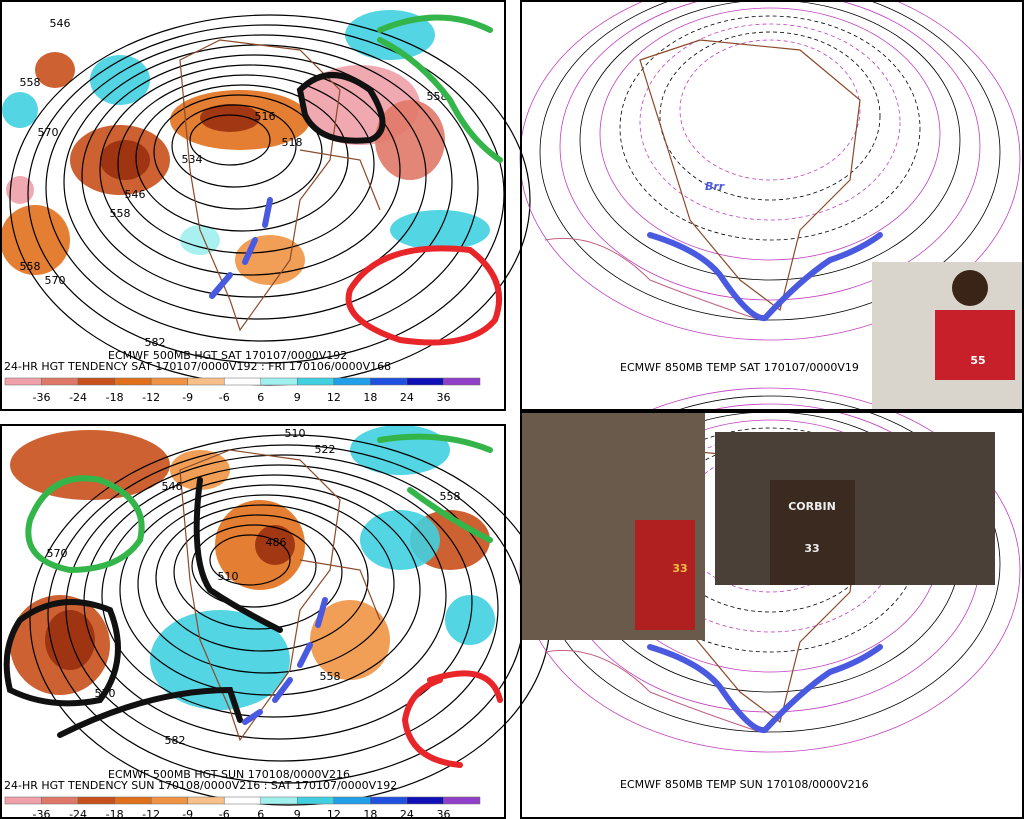  I want to click on contour-label: 518, so click(292, 142).